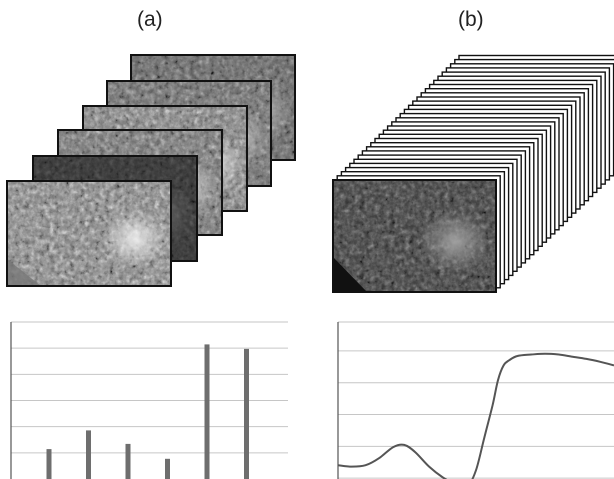  I want to click on line-chart-b, so click(475, 400).